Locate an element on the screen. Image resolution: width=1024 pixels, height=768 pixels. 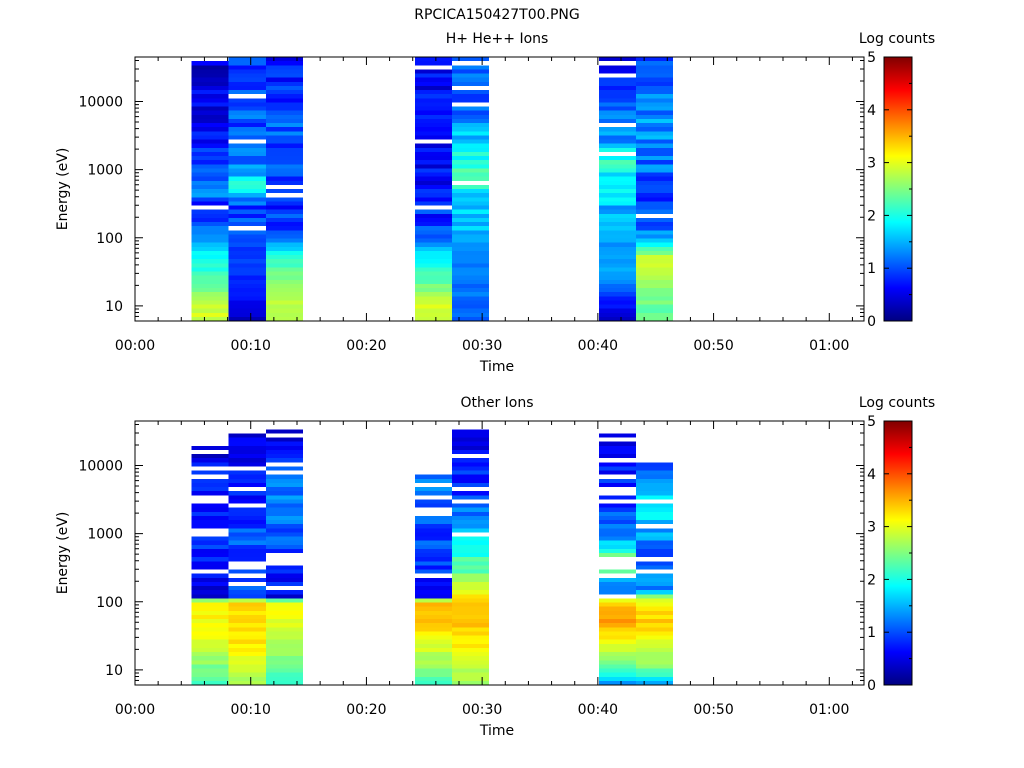
colorbar-tick-label: 2 is located at coordinates (871, 580).